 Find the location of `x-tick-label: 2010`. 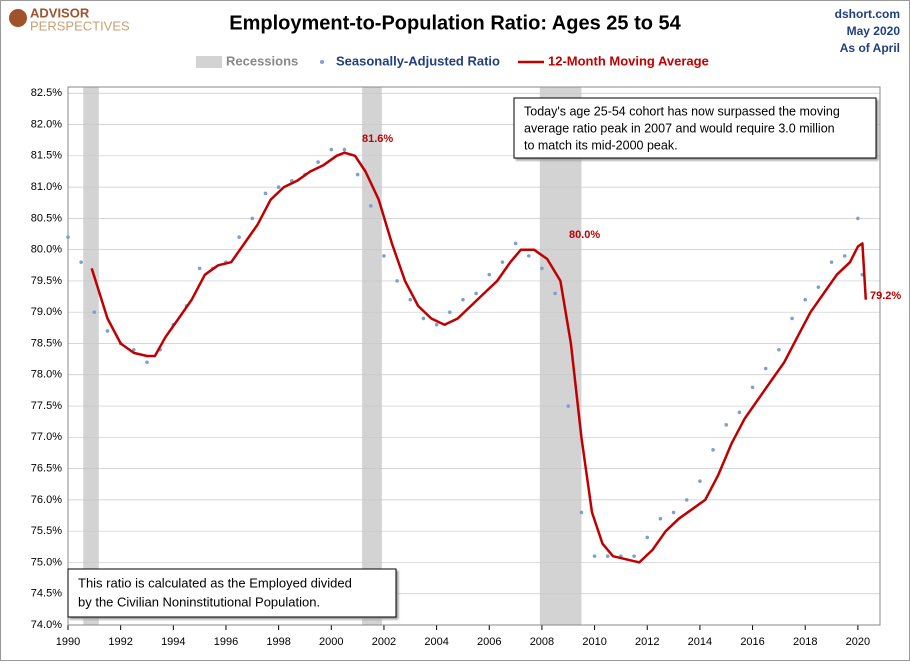

x-tick-label: 2010 is located at coordinates (594, 642).